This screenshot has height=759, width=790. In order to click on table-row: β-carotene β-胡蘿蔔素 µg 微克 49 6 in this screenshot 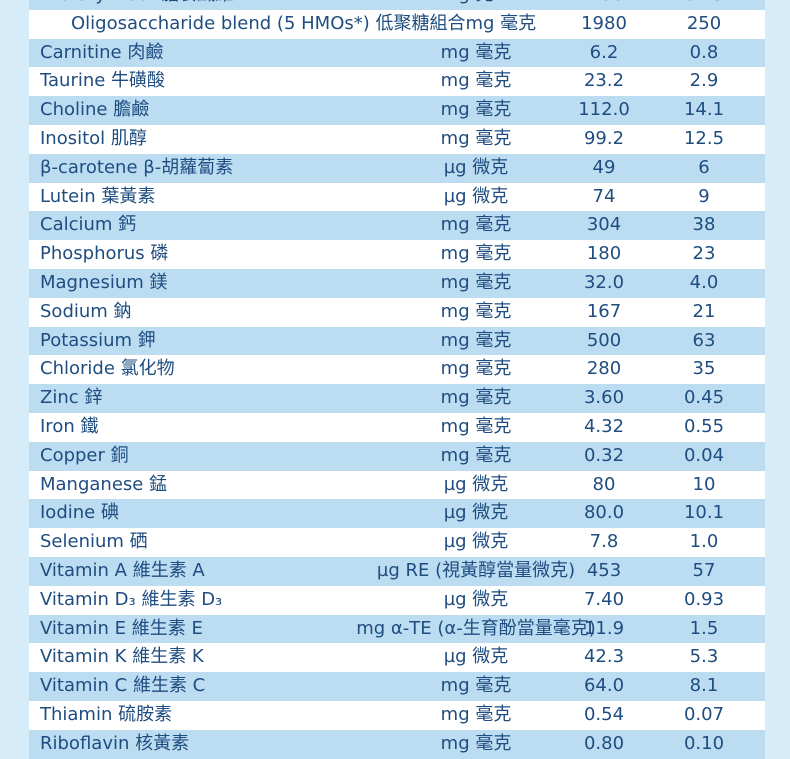, I will do `click(397, 168)`.